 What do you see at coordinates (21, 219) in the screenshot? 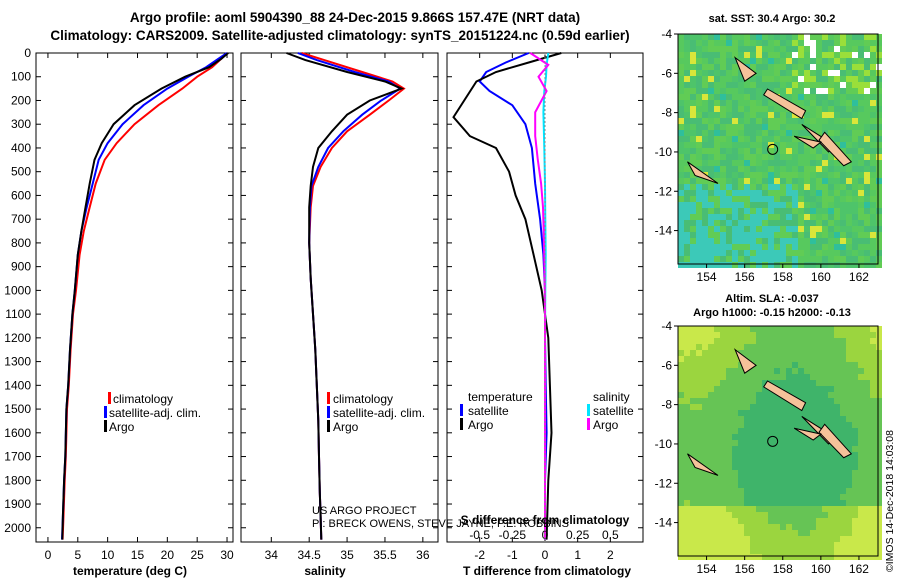
I see `depth-tick-label: 700` at bounding box center [21, 219].